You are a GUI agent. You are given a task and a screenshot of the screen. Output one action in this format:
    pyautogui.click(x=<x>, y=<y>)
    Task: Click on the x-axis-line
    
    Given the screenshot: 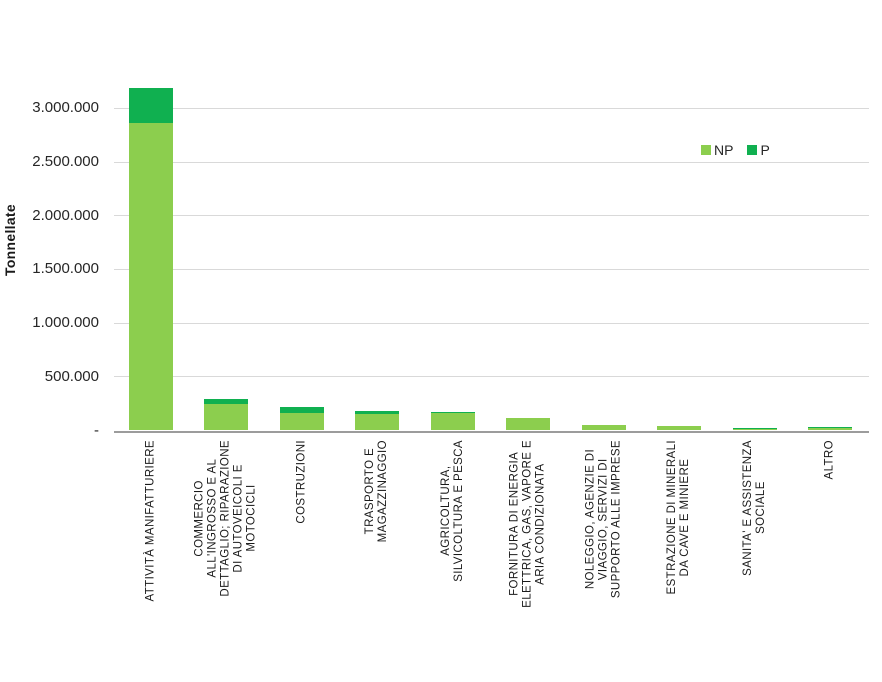 What is the action you would take?
    pyautogui.click(x=491, y=431)
    